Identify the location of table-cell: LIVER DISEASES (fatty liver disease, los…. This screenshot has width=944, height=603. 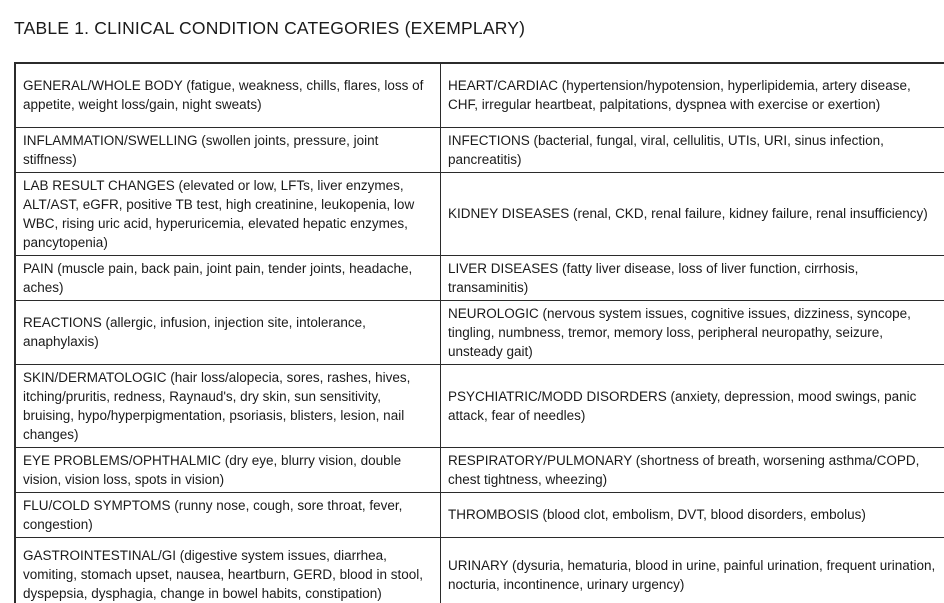
(692, 277).